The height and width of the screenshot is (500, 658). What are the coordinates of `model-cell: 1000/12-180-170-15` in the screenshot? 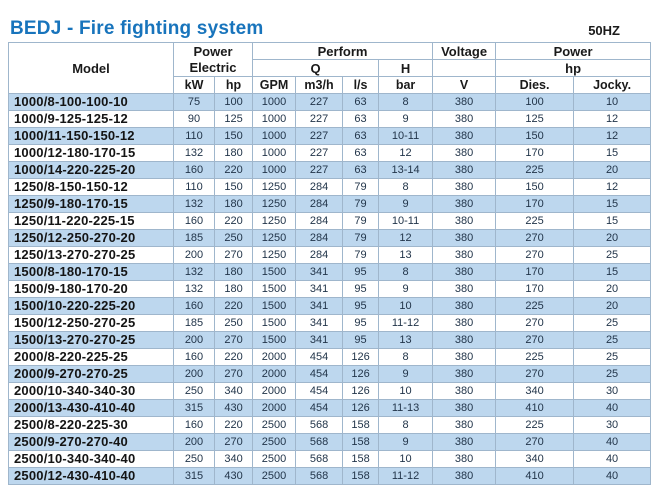 It's located at (91, 153).